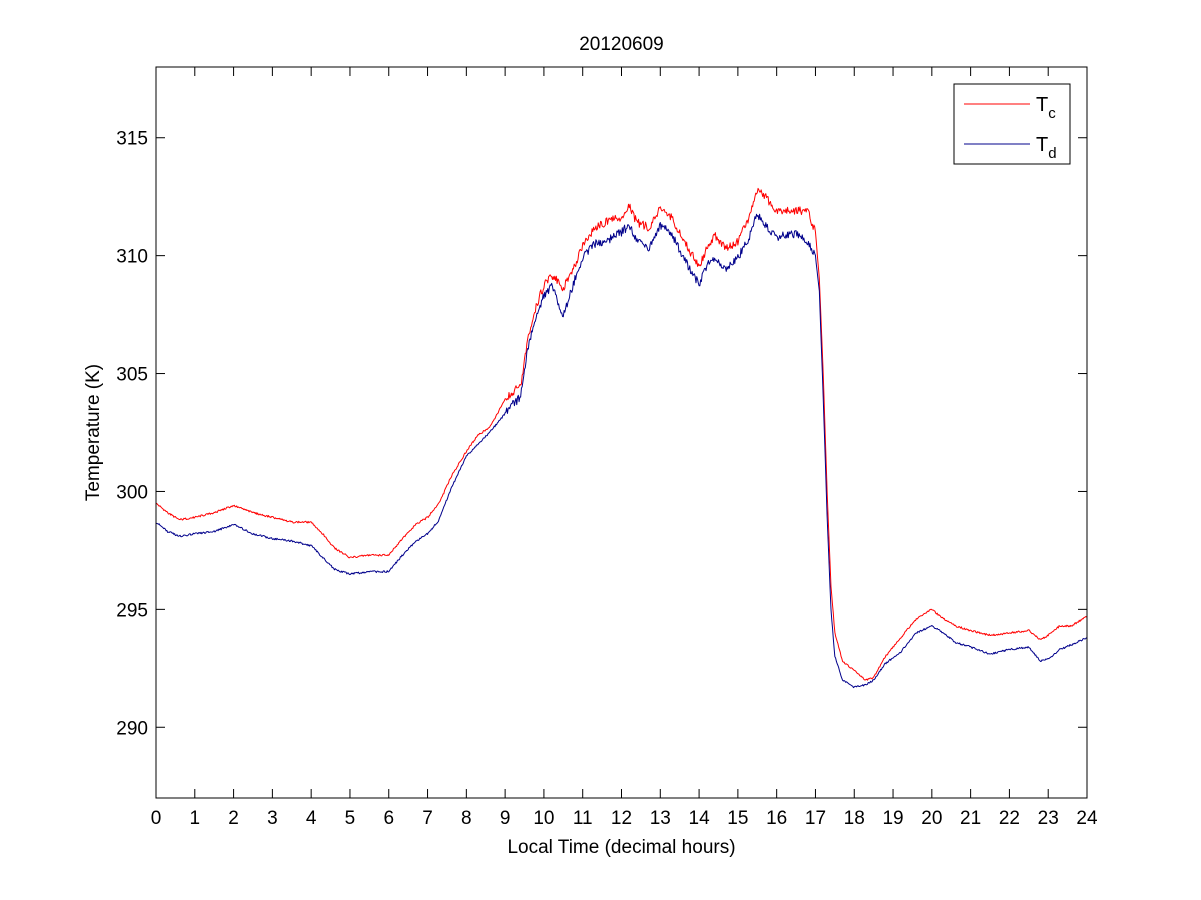  I want to click on x-tick-label: 22, so click(1009, 818).